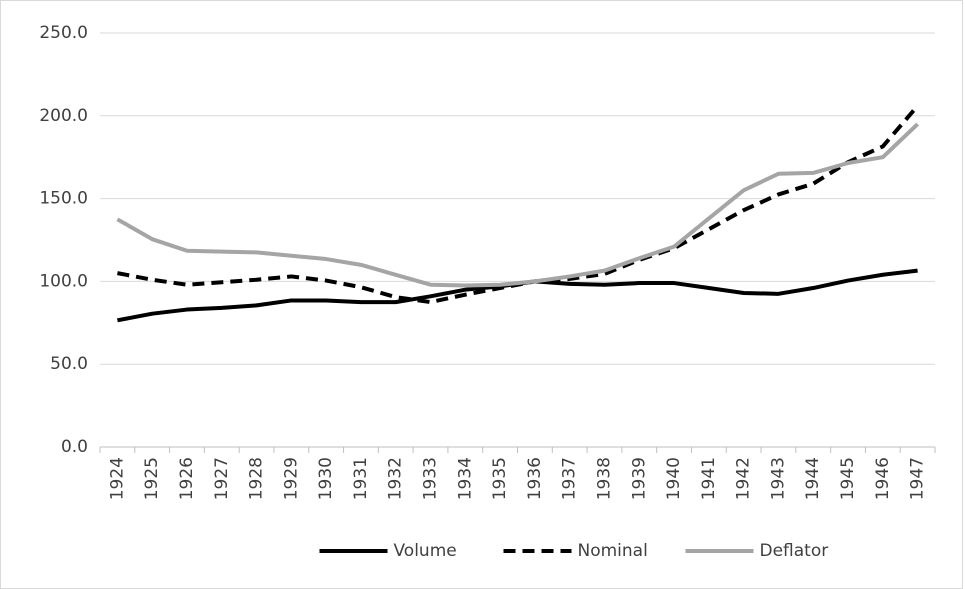  Describe the element at coordinates (604, 478) in the screenshot. I see `x-tick-label: 1938` at that location.